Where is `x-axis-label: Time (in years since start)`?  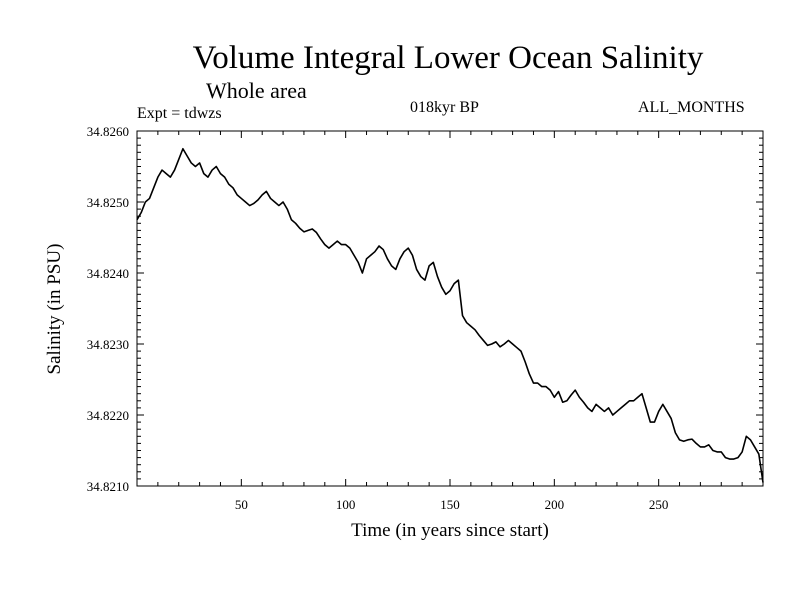
x-axis-label: Time (in years since start) is located at coordinates (450, 530).